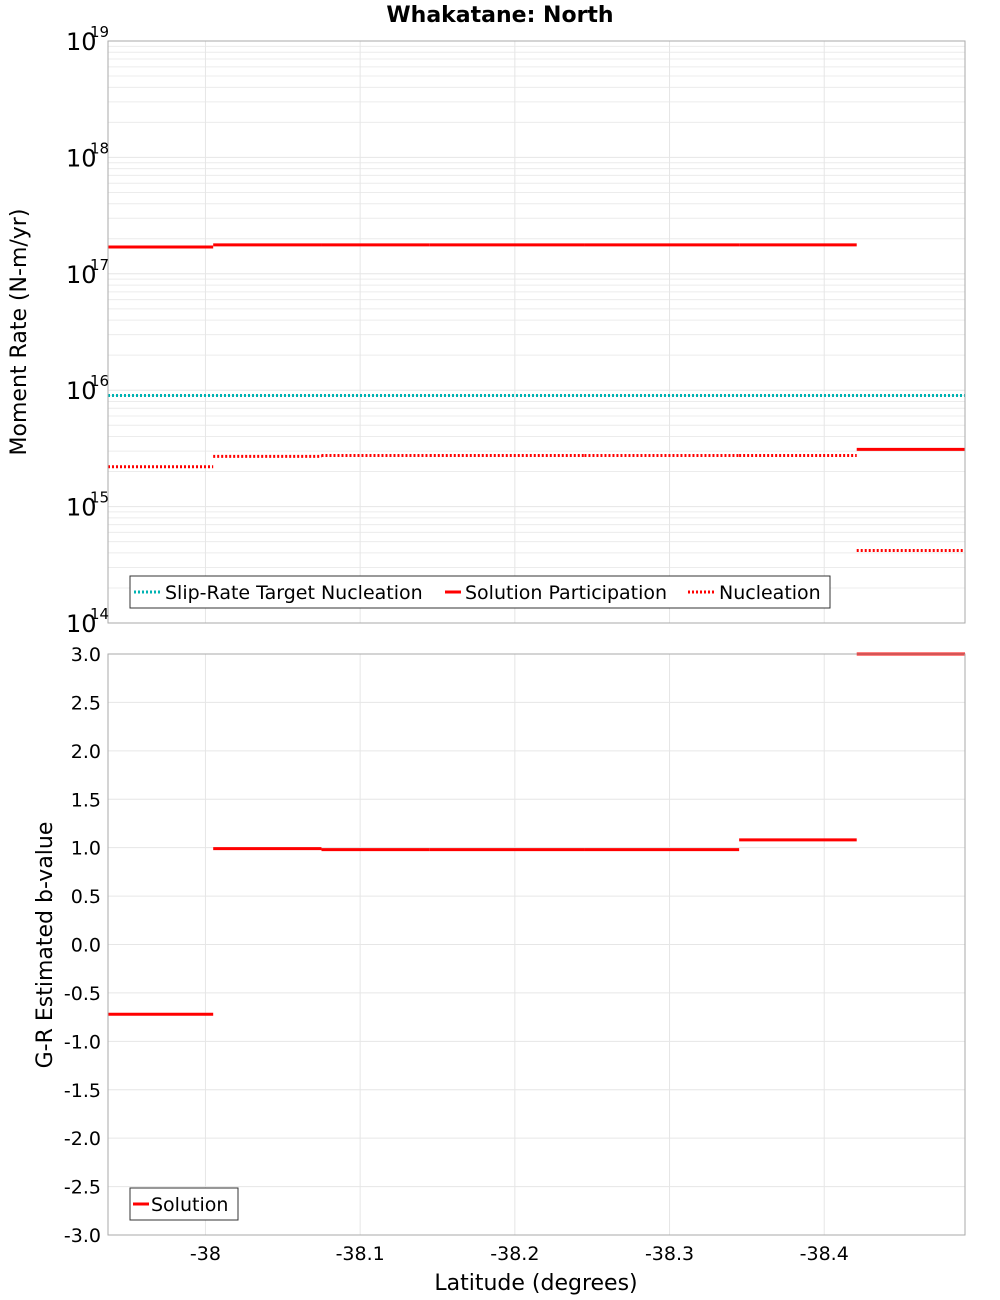  I want to click on b-value-legend: Solution, so click(184, 1204).